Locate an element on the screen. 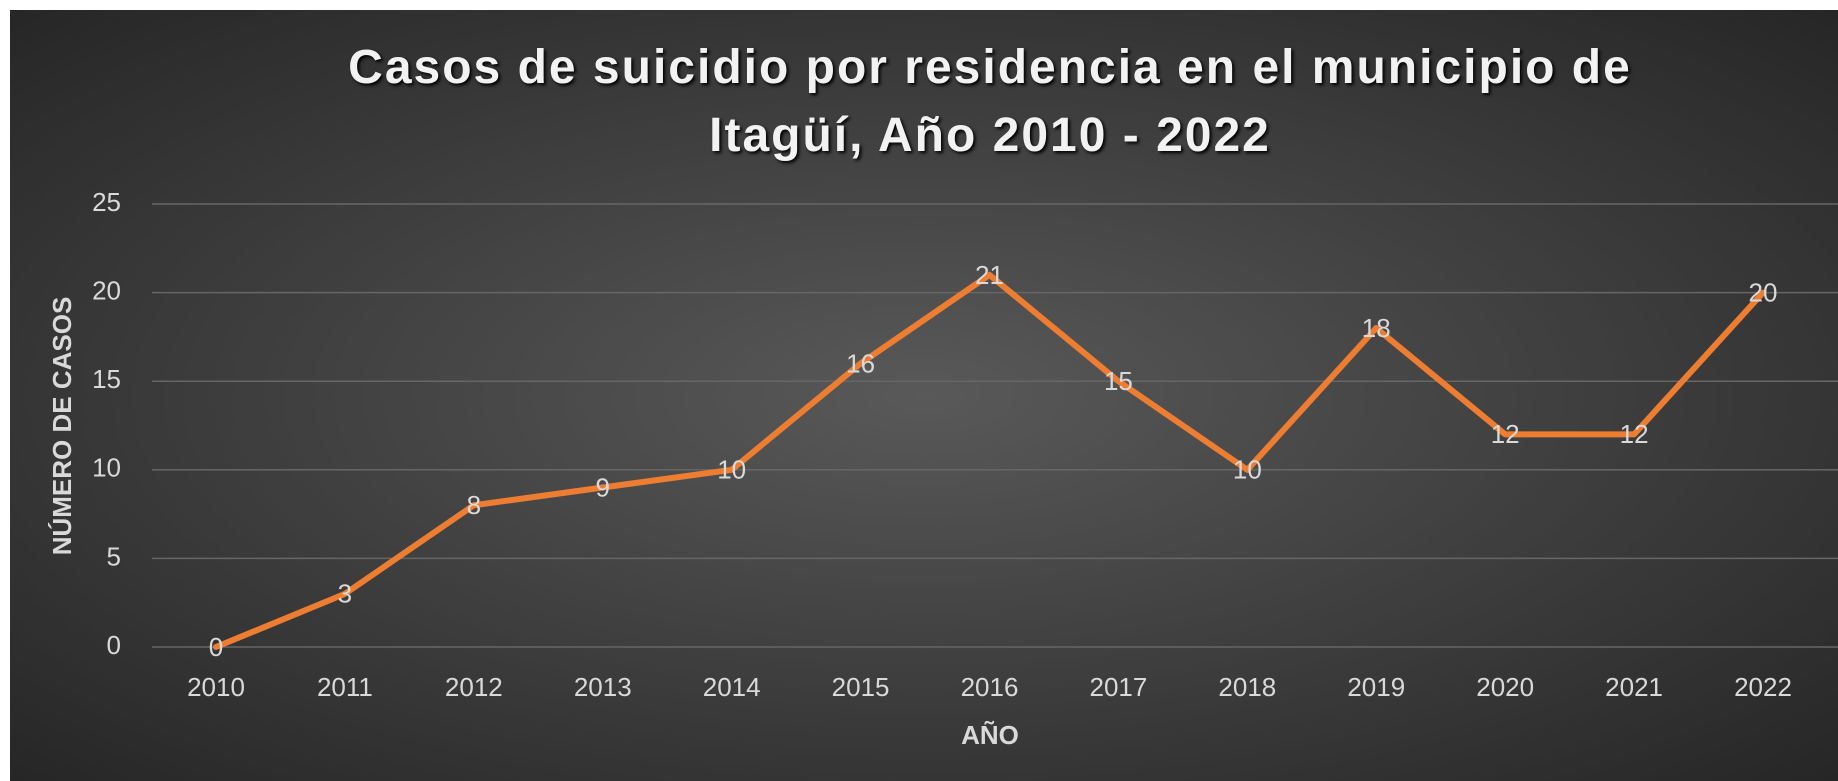 This screenshot has height=781, width=1838. y-tick-label: 10 is located at coordinates (106, 468).